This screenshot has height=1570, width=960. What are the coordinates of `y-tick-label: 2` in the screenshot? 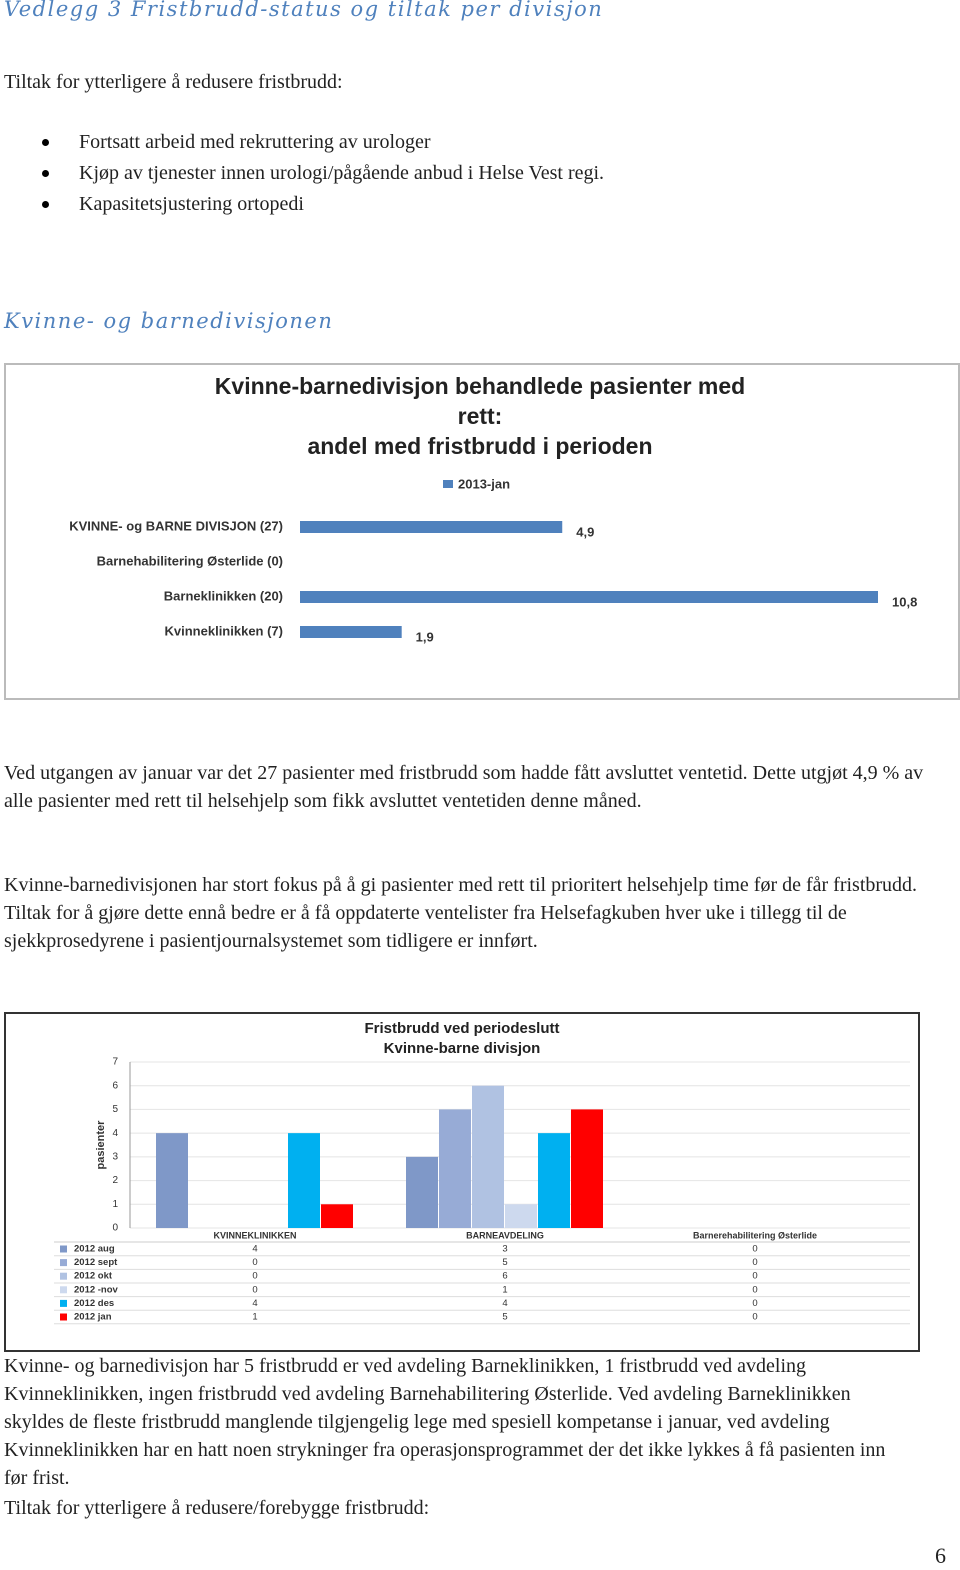 It's located at (115, 1180).